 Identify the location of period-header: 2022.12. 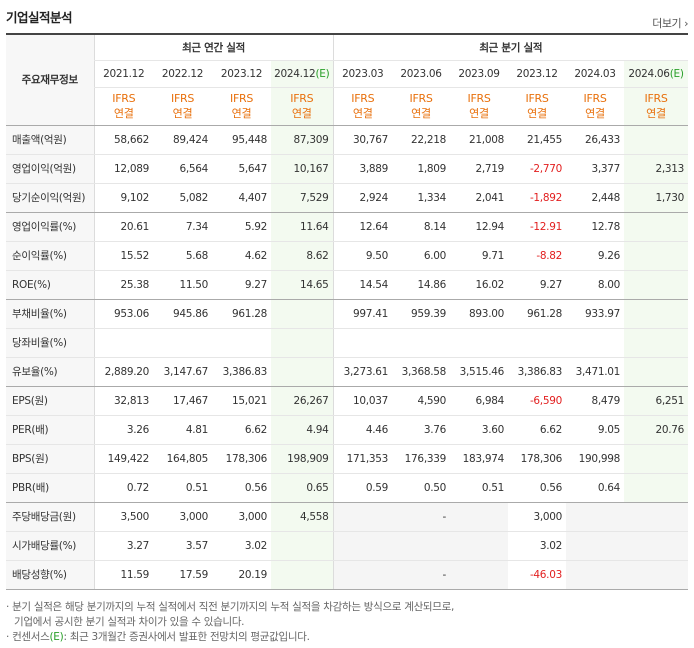
(182, 74).